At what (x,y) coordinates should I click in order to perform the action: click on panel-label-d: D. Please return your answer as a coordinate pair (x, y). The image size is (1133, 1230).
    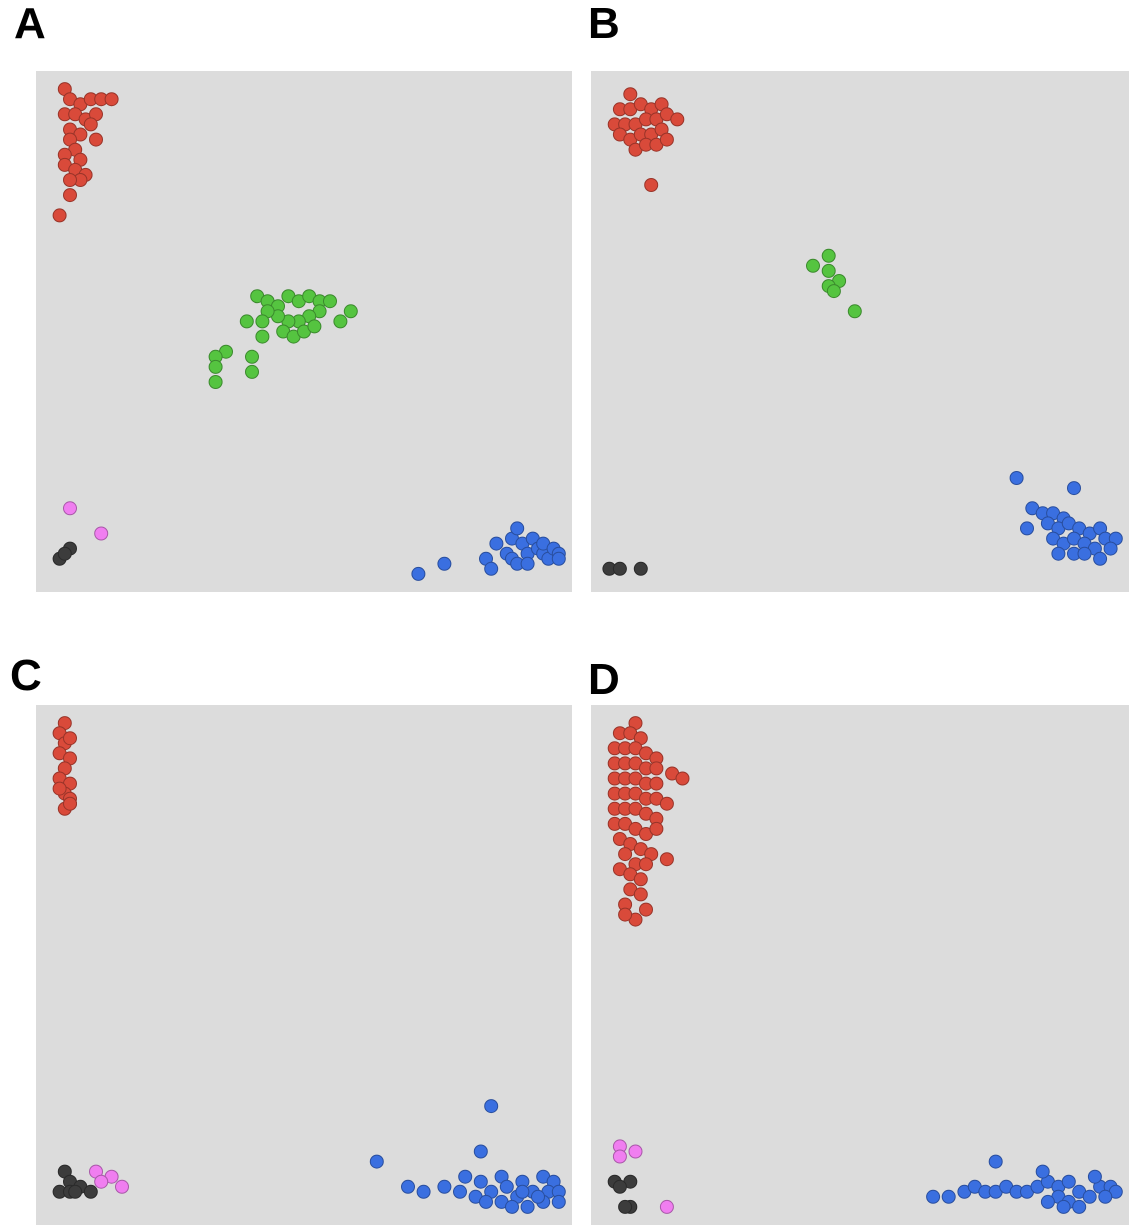
    Looking at the image, I should click on (604, 679).